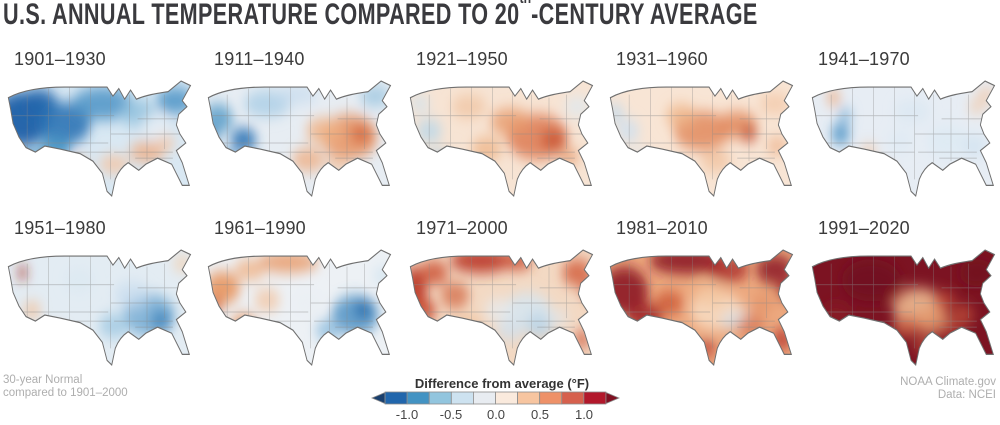  What do you see at coordinates (260, 228) in the screenshot?
I see `period-label: 1961–1990` at bounding box center [260, 228].